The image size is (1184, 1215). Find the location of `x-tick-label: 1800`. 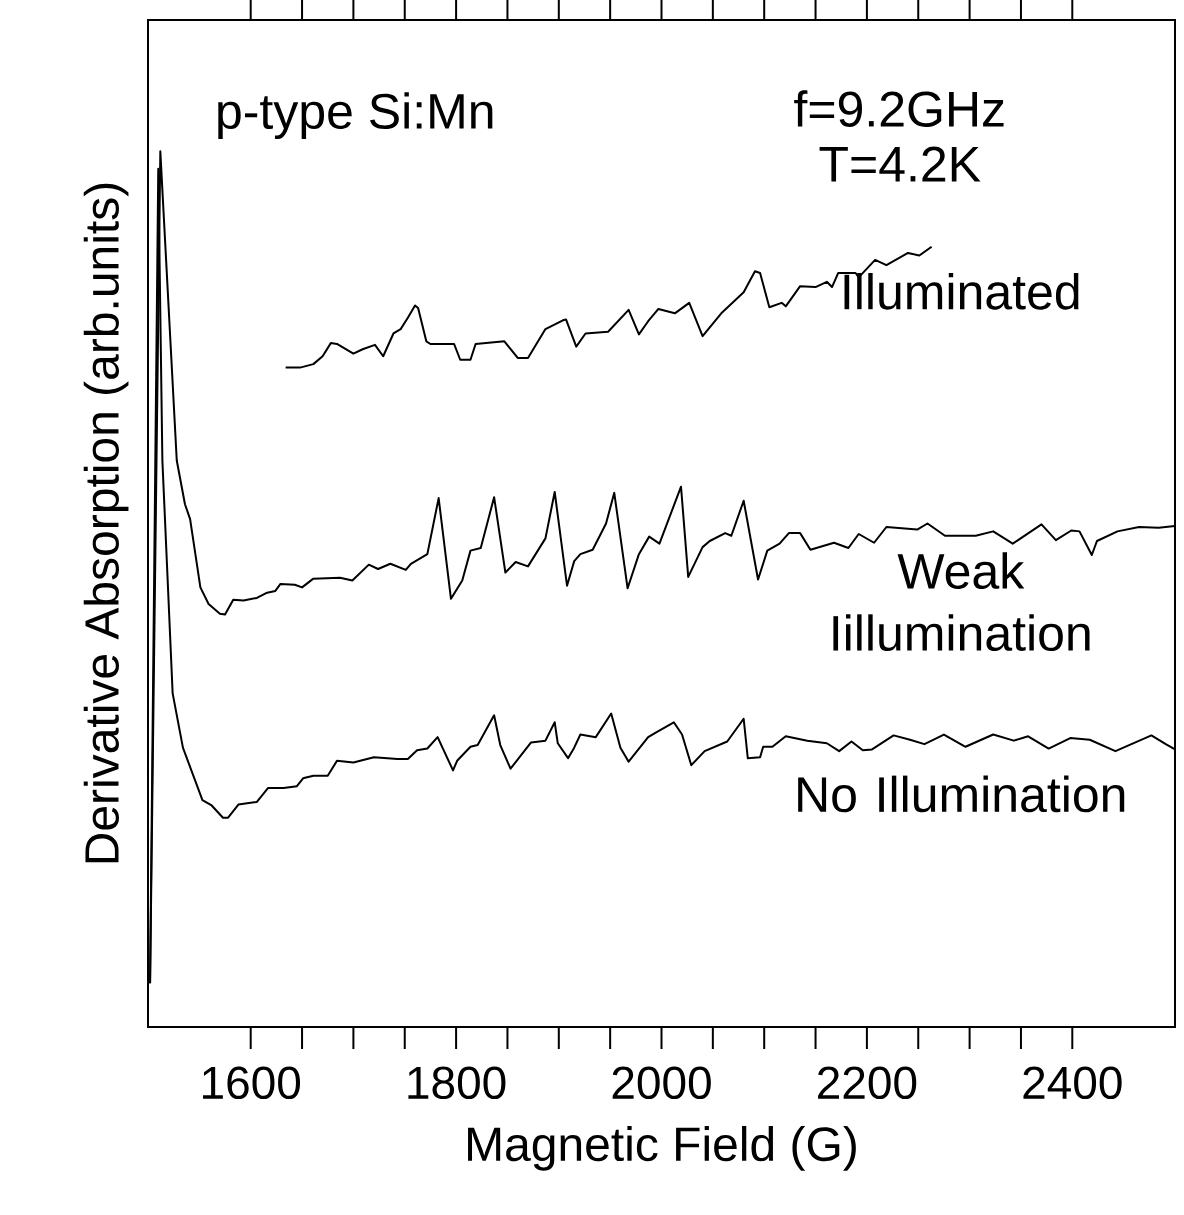

x-tick-label: 1800 is located at coordinates (457, 1083).